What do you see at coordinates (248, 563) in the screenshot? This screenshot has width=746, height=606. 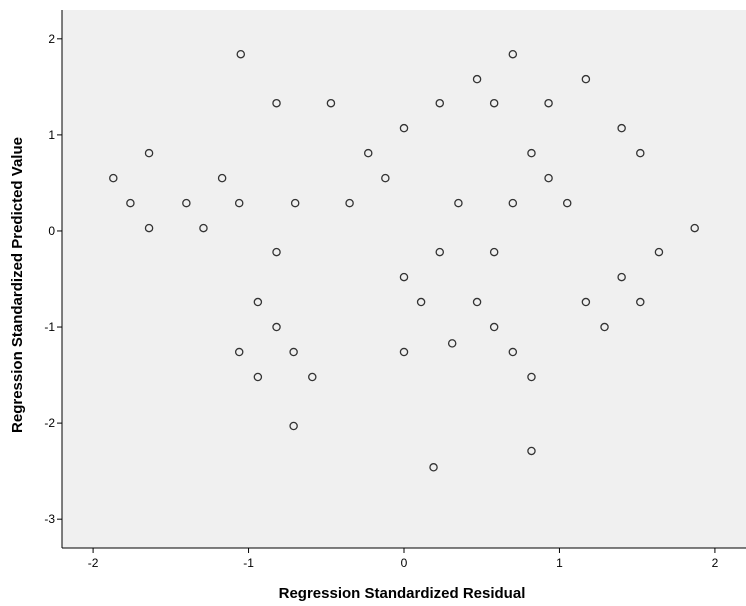 I see `x-tick-label: -1` at bounding box center [248, 563].